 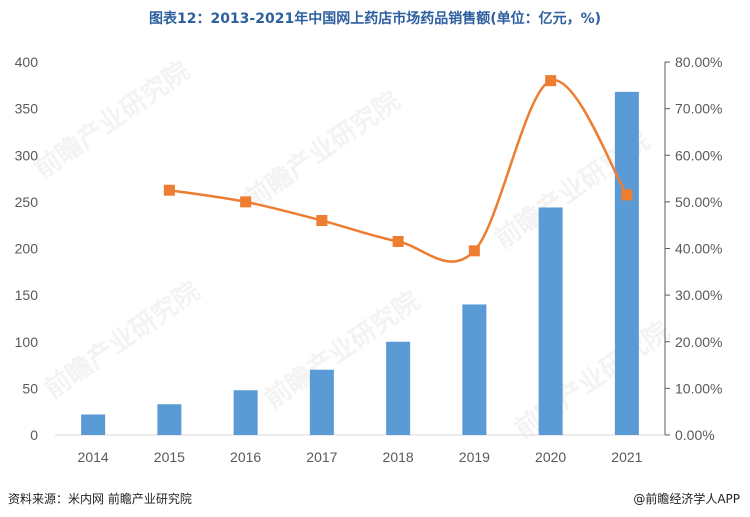 I want to click on y-right-tick-label: 60.00%, so click(x=698, y=155).